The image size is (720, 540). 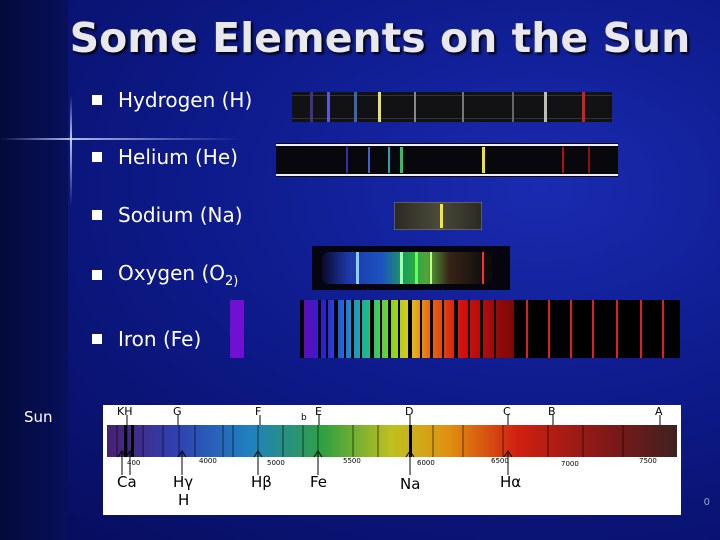 I want to click on bullet-sodium: Sodium (Na), so click(x=167, y=215).